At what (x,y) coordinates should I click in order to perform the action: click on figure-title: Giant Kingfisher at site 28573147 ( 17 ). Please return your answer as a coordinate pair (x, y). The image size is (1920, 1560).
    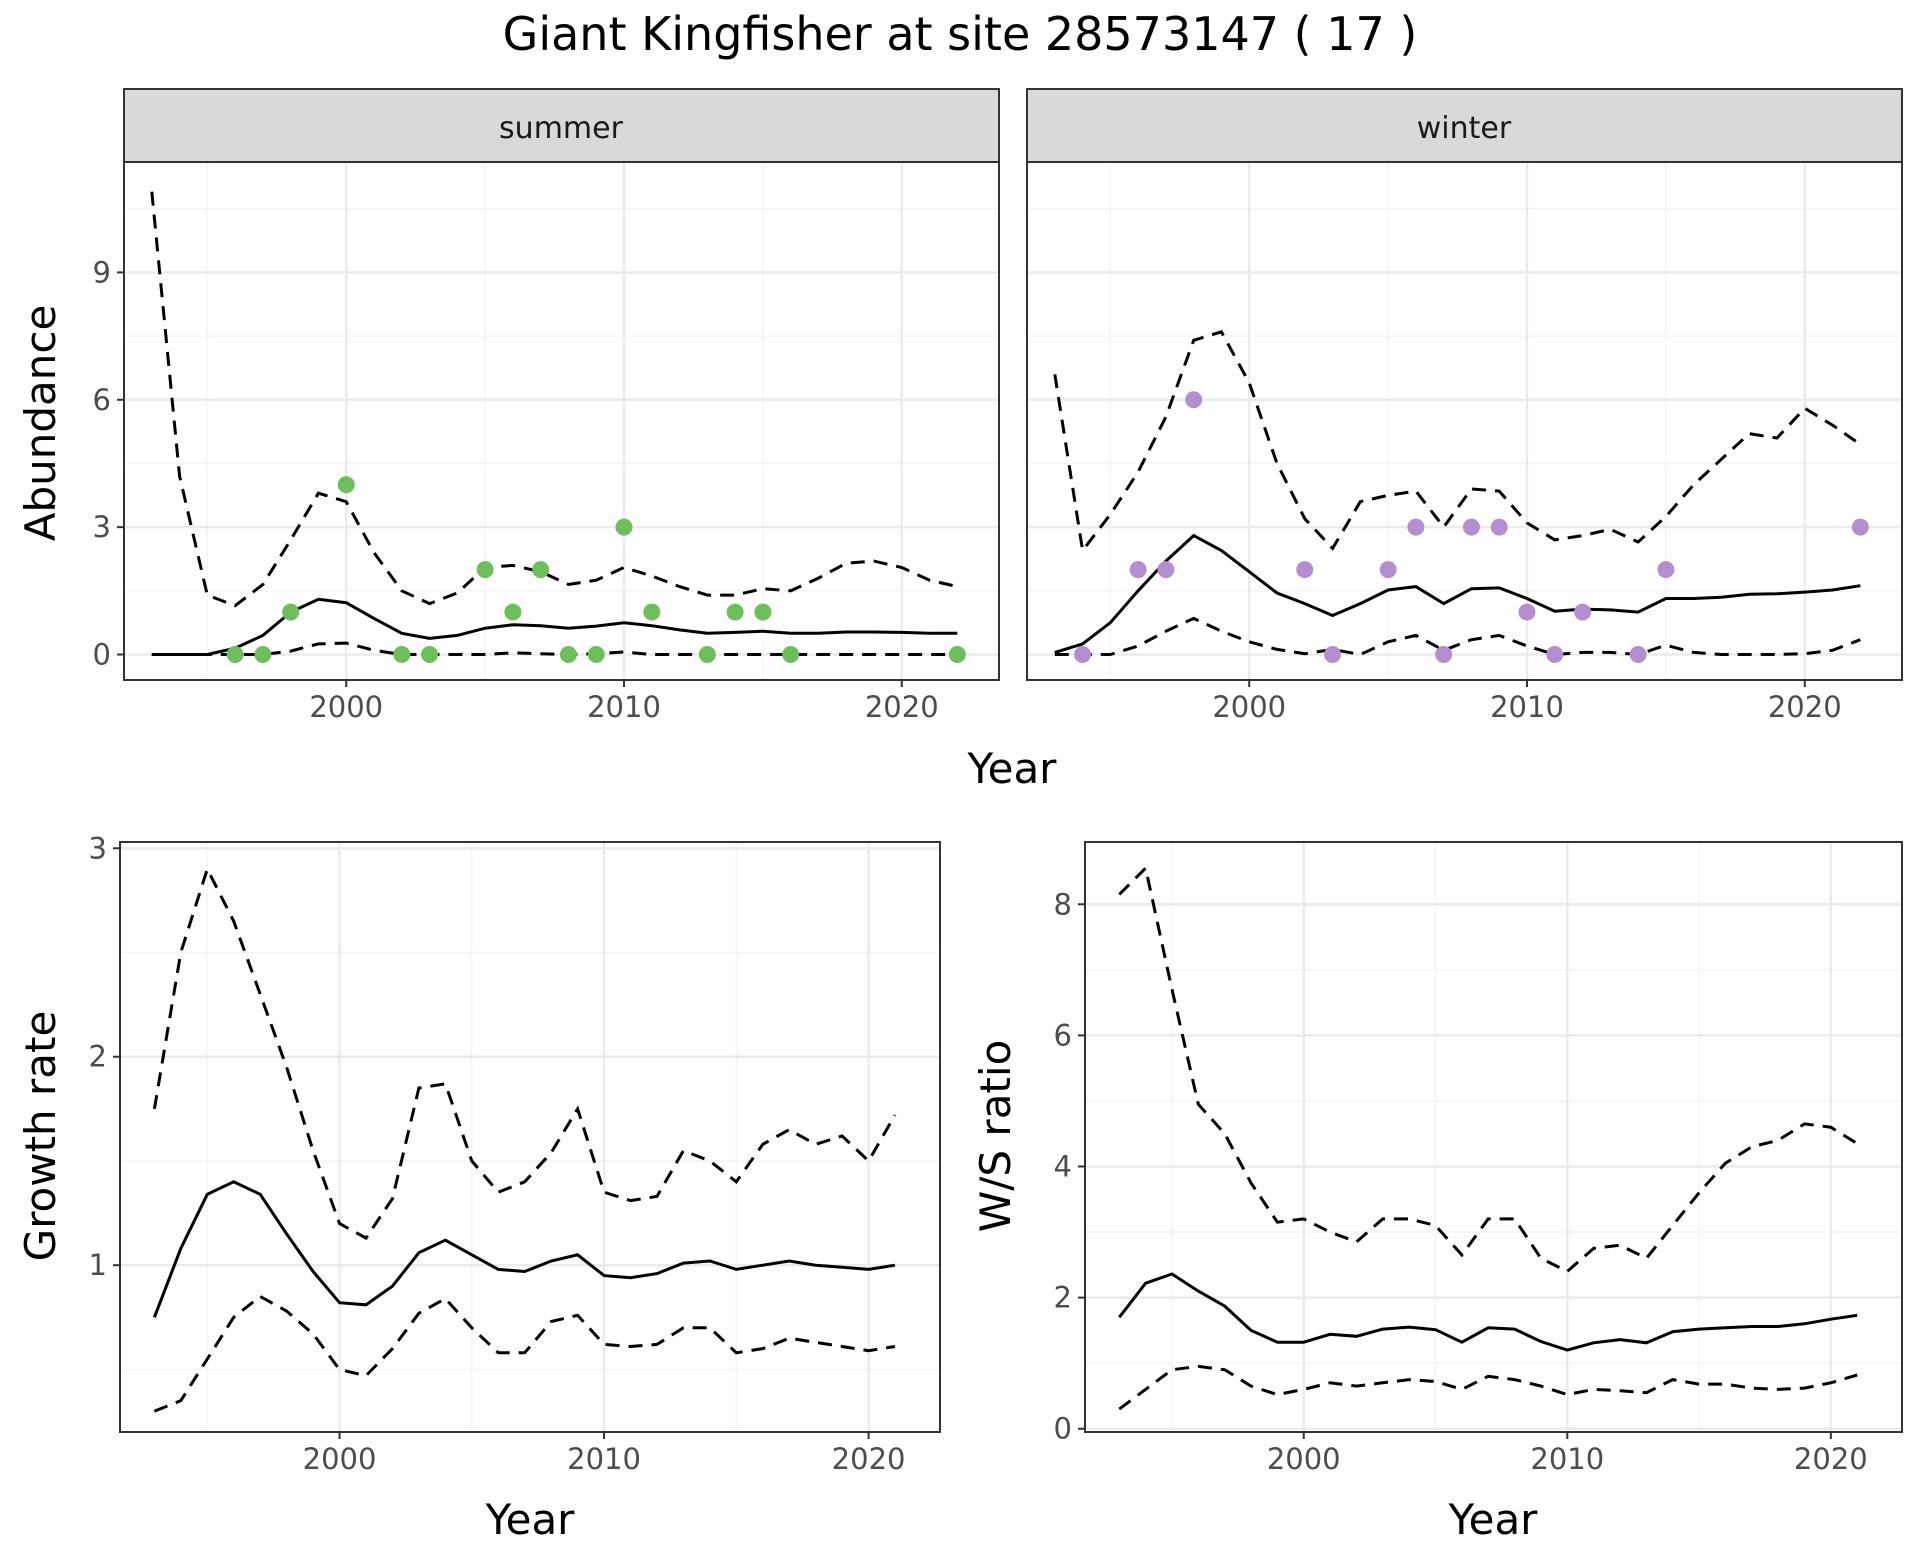
    Looking at the image, I should click on (960, 34).